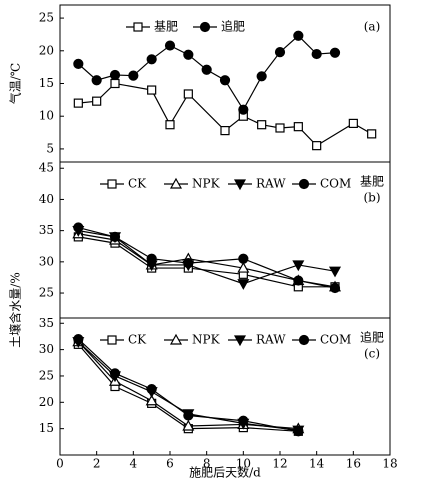 The height and width of the screenshot is (479, 428). What do you see at coordinates (271, 340) in the screenshot?
I see `legend-label: RAW` at bounding box center [271, 340].